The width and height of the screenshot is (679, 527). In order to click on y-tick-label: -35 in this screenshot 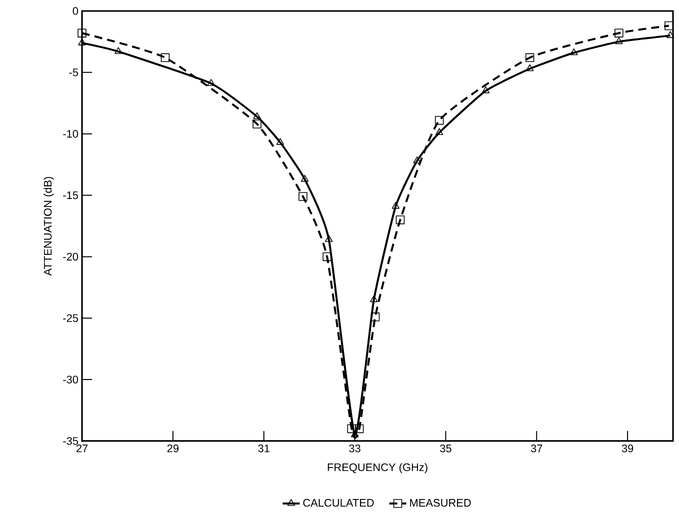, I will do `click(70, 441)`.